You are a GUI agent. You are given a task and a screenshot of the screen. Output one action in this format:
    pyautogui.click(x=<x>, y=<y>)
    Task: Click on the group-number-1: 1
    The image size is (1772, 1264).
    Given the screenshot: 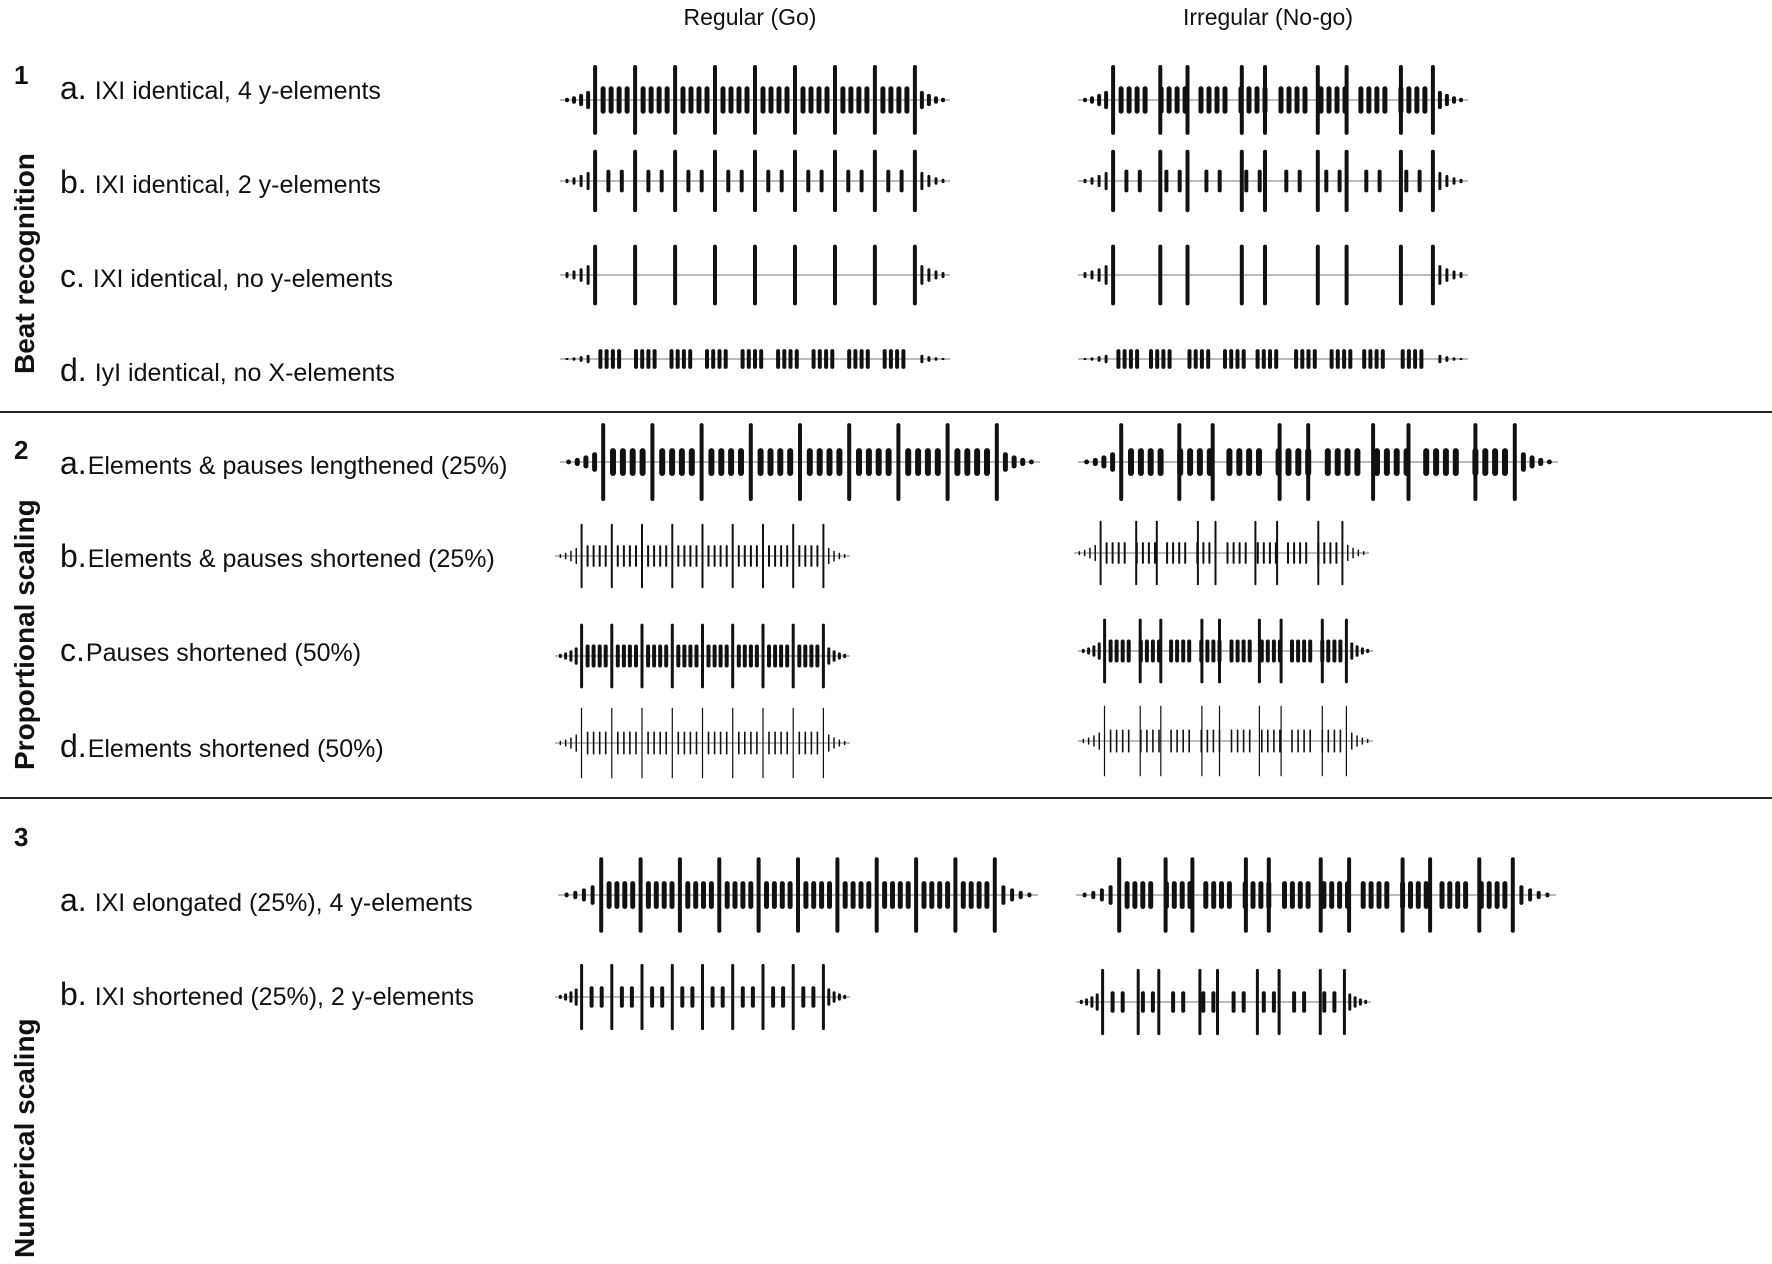 What is the action you would take?
    pyautogui.click(x=21, y=75)
    